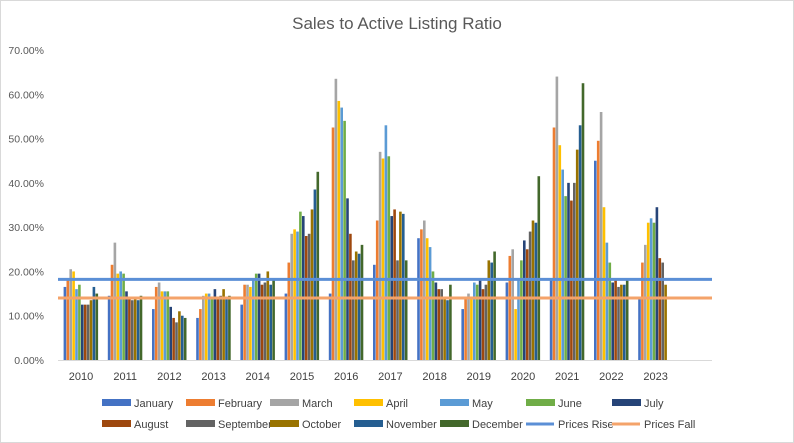 This screenshot has width=794, height=443. I want to click on legend-label: November, so click(411, 425).